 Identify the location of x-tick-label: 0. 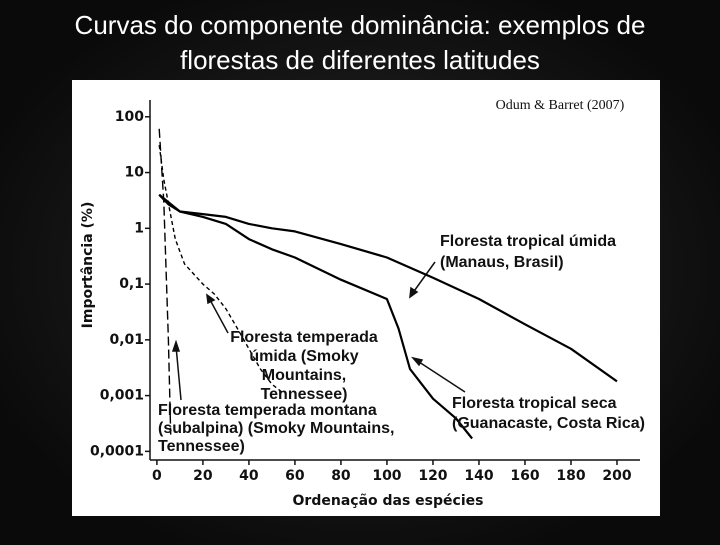
(157, 476).